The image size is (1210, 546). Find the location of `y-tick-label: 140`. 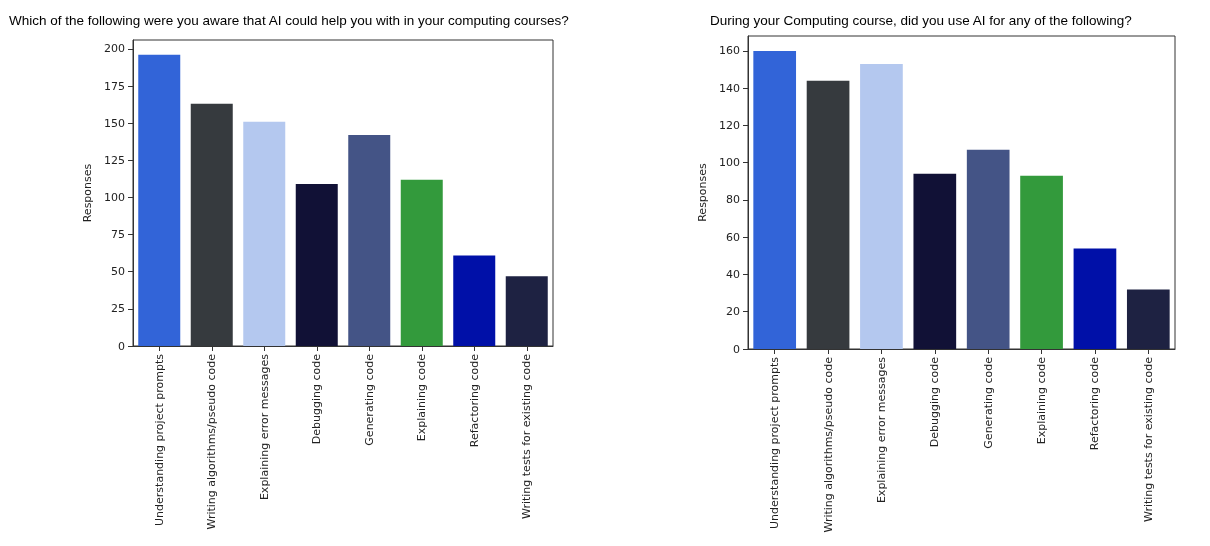

y-tick-label: 140 is located at coordinates (729, 88).